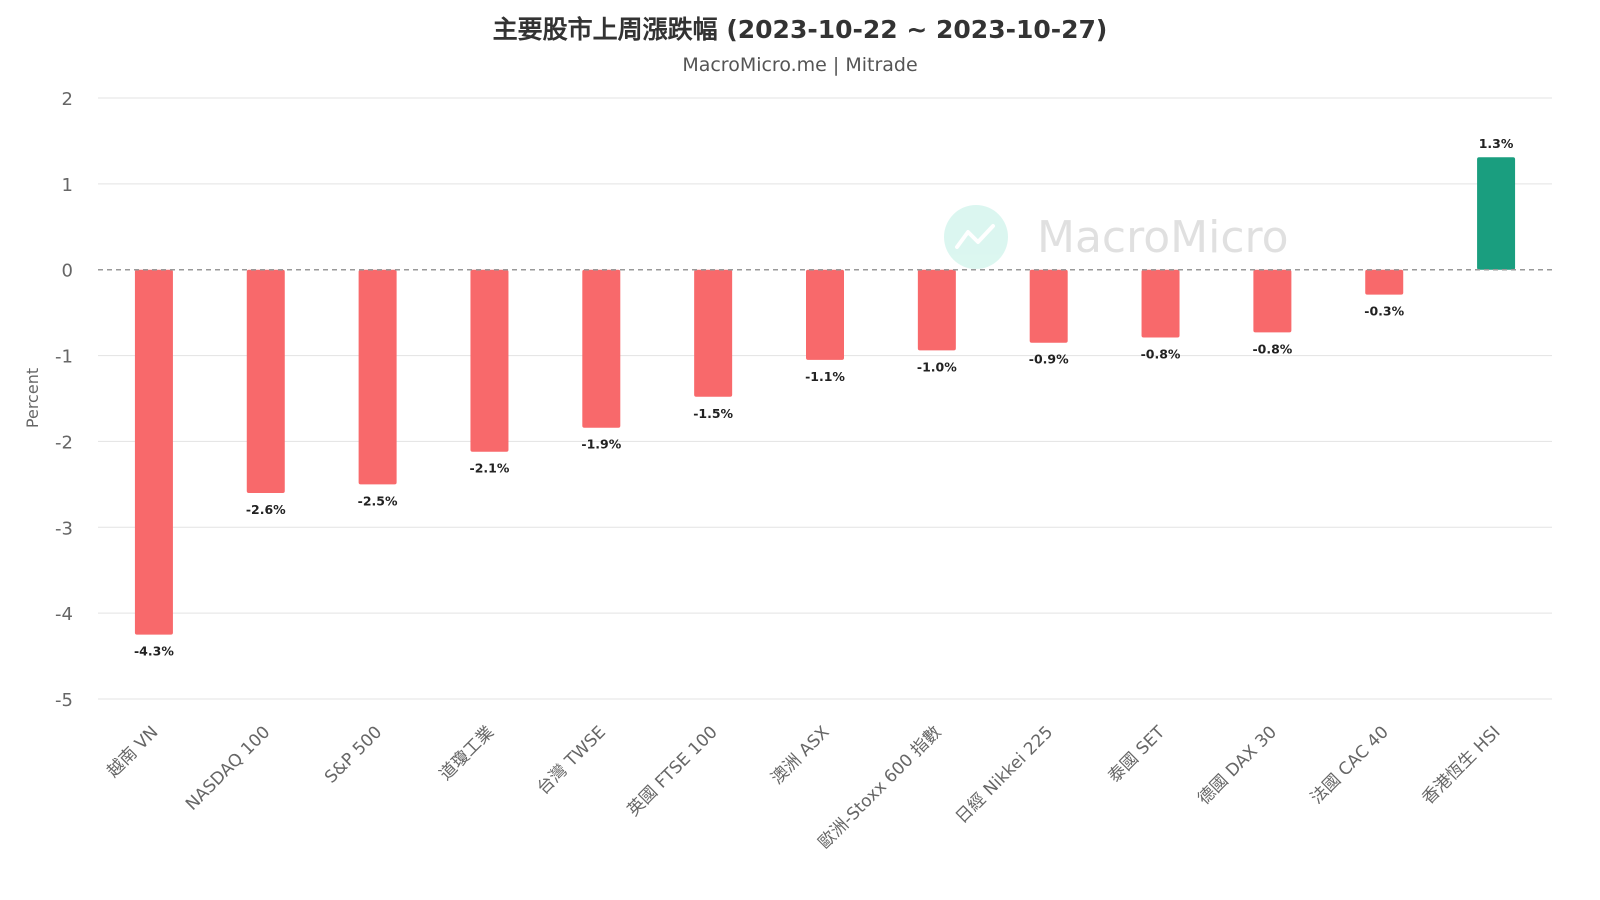 This screenshot has height=900, width=1600. Describe the element at coordinates (1136, 754) in the screenshot. I see `x-tick-label: 泰國 SET` at that location.